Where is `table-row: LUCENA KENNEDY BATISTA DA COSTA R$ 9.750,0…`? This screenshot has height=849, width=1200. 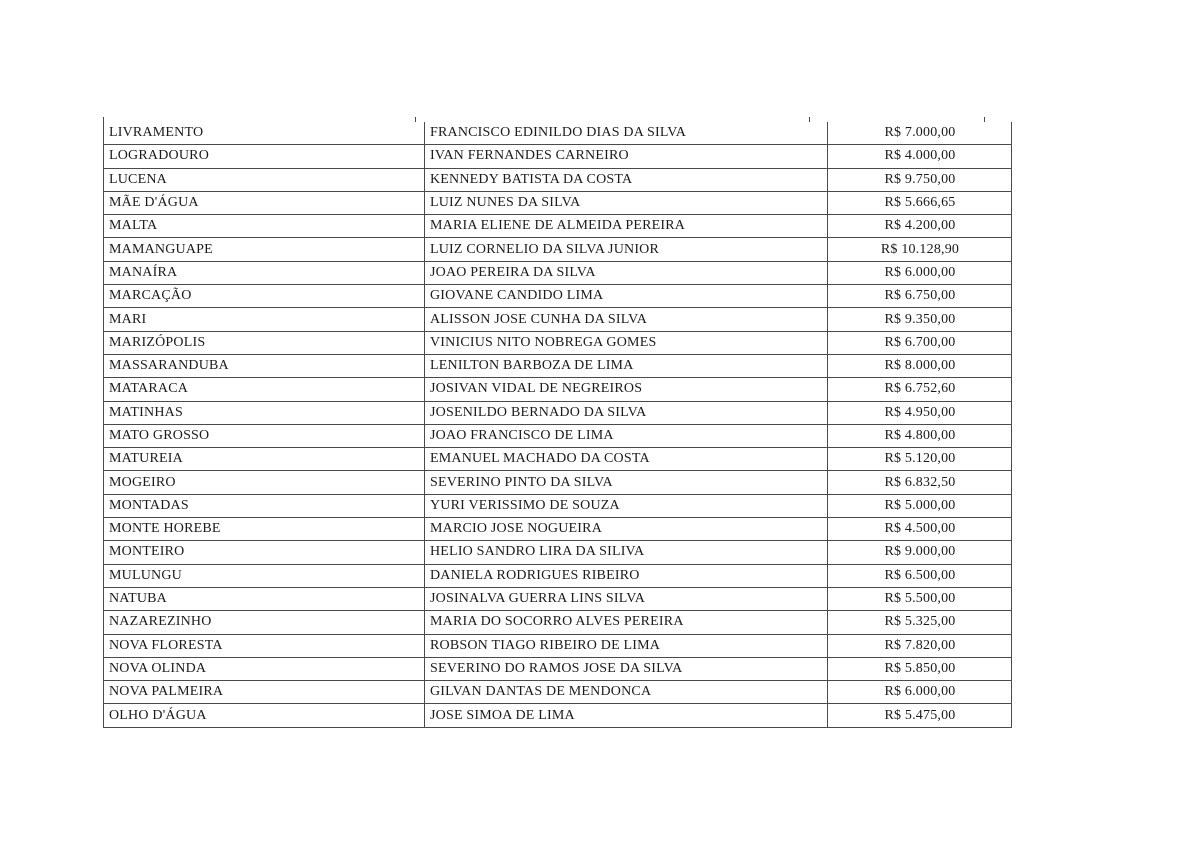
table-row: LUCENA KENNEDY BATISTA DA COSTA R$ 9.750,0… is located at coordinates (557, 179).